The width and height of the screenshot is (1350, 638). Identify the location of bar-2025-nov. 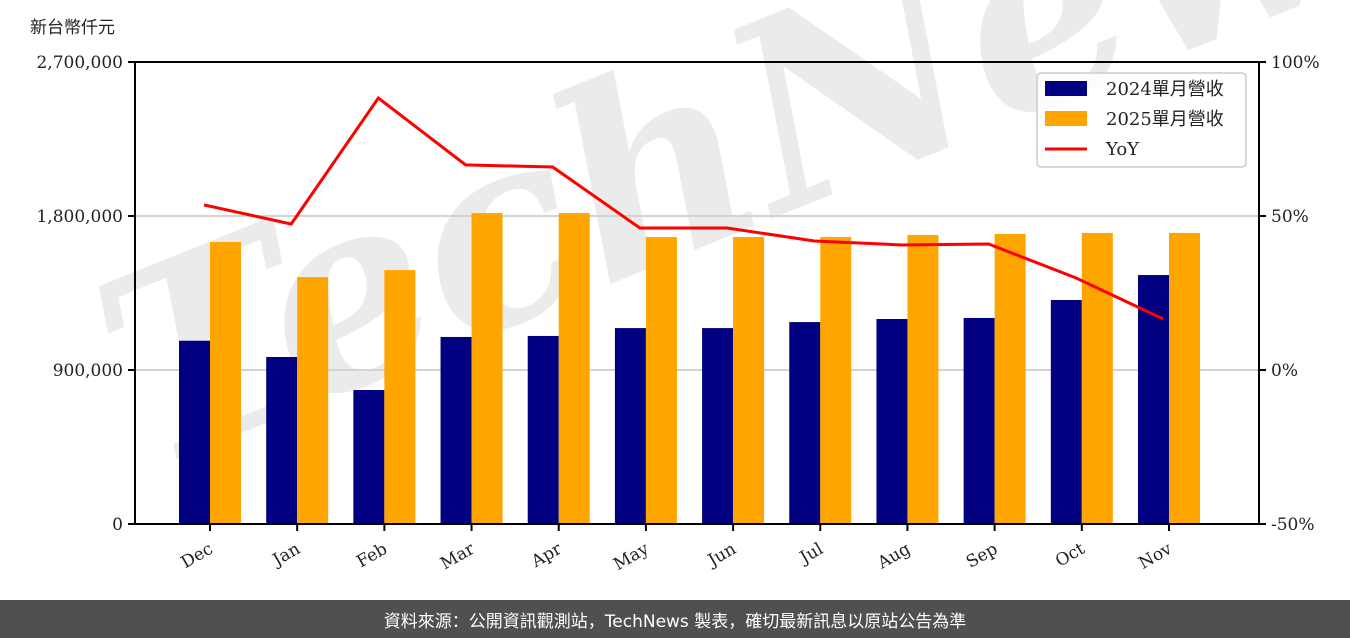
(1184, 378).